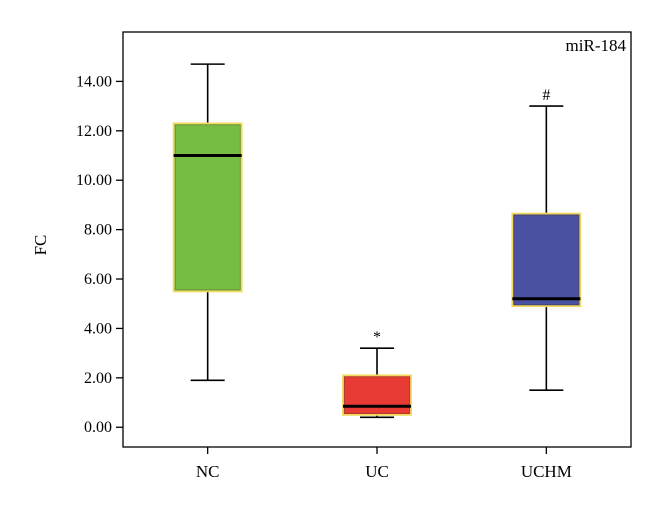 The height and width of the screenshot is (512, 660). What do you see at coordinates (98, 378) in the screenshot?
I see `y-tick-label: 2.00` at bounding box center [98, 378].